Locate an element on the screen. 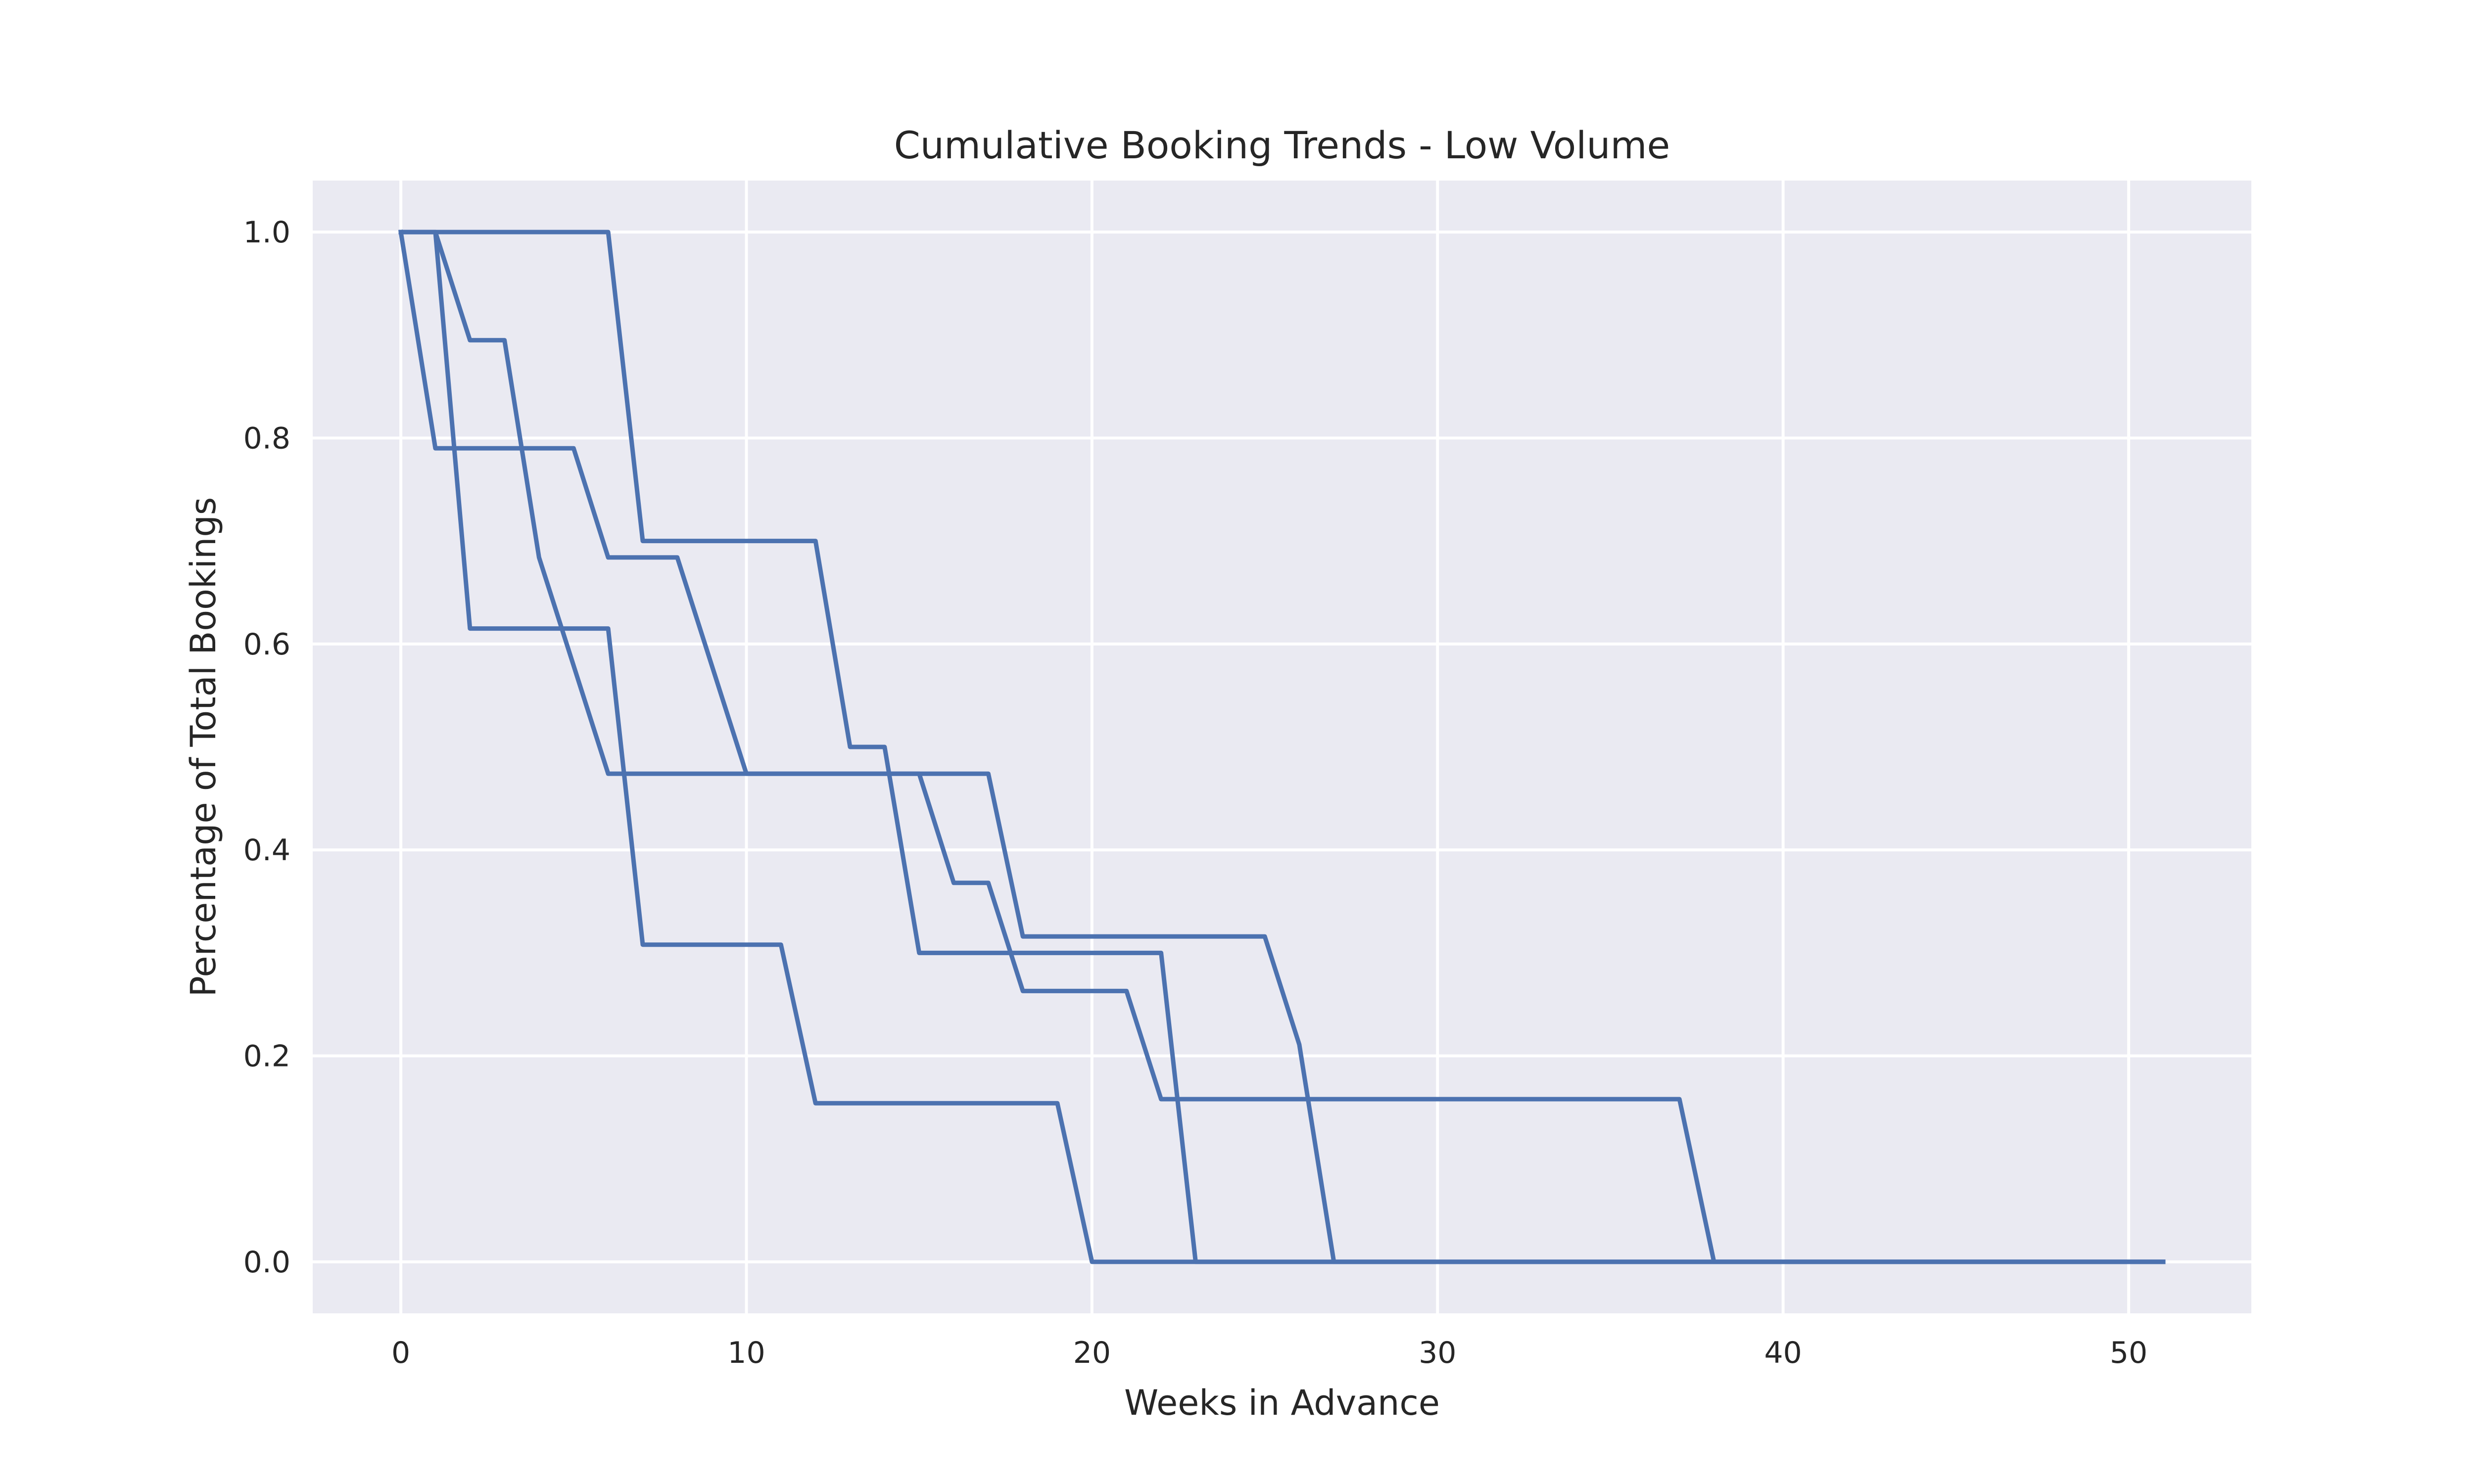  y-tick-label: 0.2 is located at coordinates (267, 1056).